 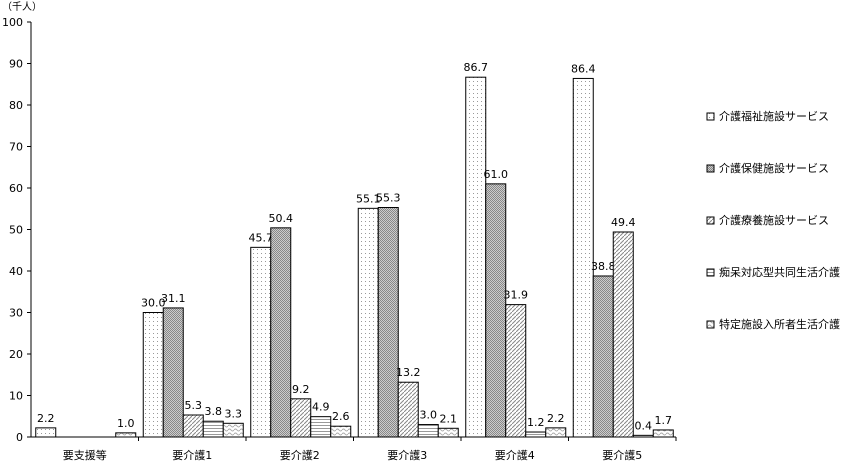 I want to click on data-label: 50.4, so click(x=281, y=218).